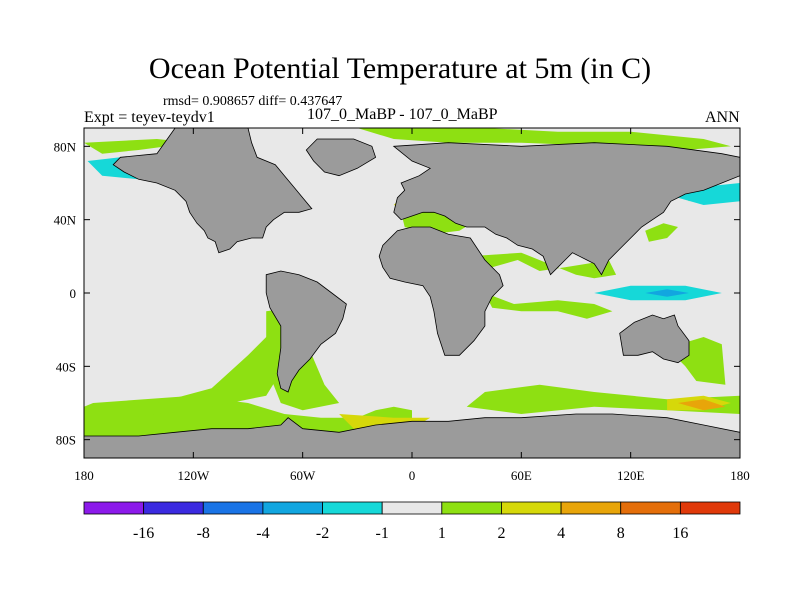 Image resolution: width=800 pixels, height=600 pixels. Describe the element at coordinates (566, 209) in the screenshot. I see `land-eurasia` at that location.